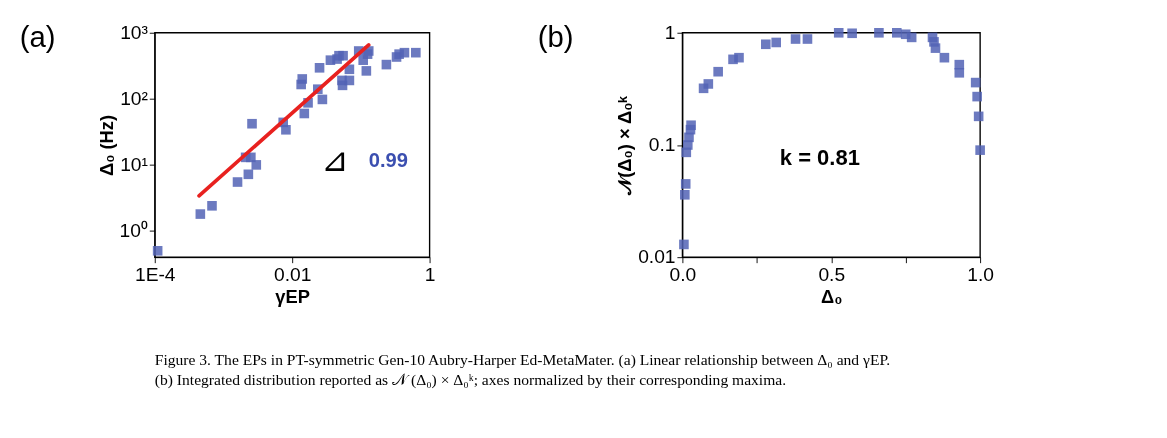 The image size is (1167, 438). Describe the element at coordinates (430, 274) in the screenshot. I see `x-tick-label: 1` at that location.